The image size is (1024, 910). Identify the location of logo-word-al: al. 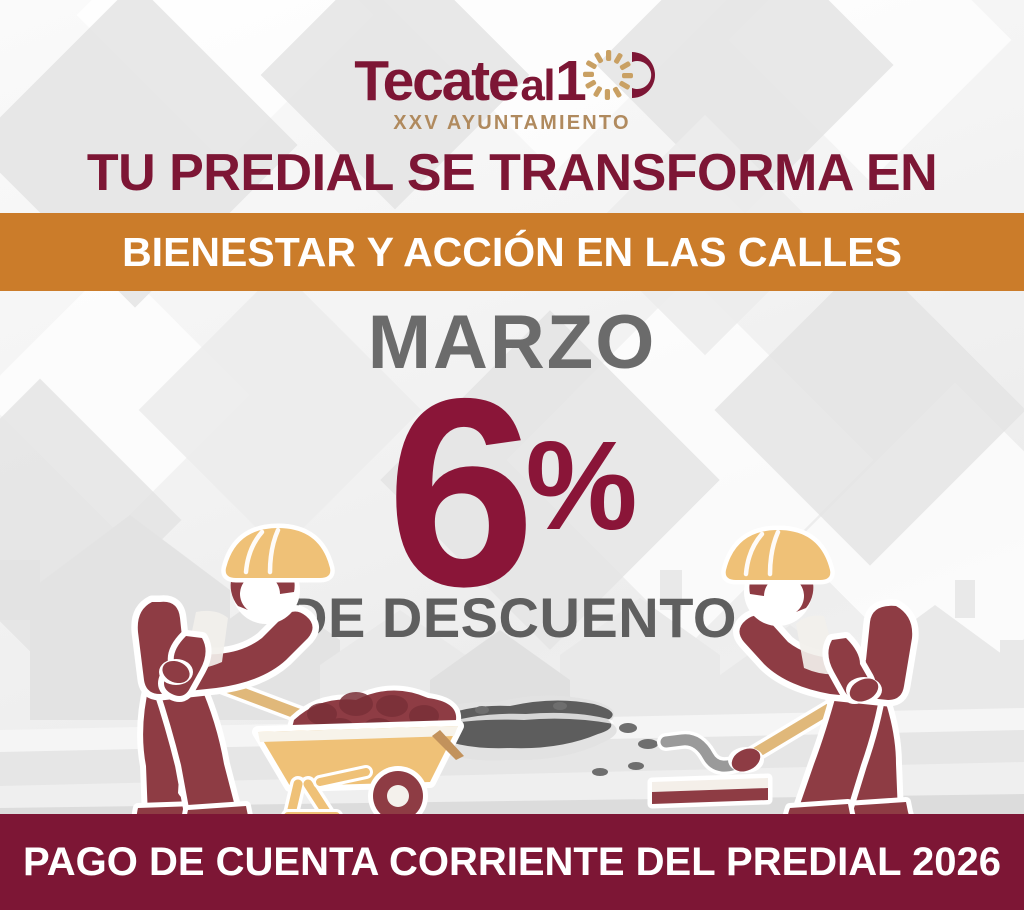
(537, 85).